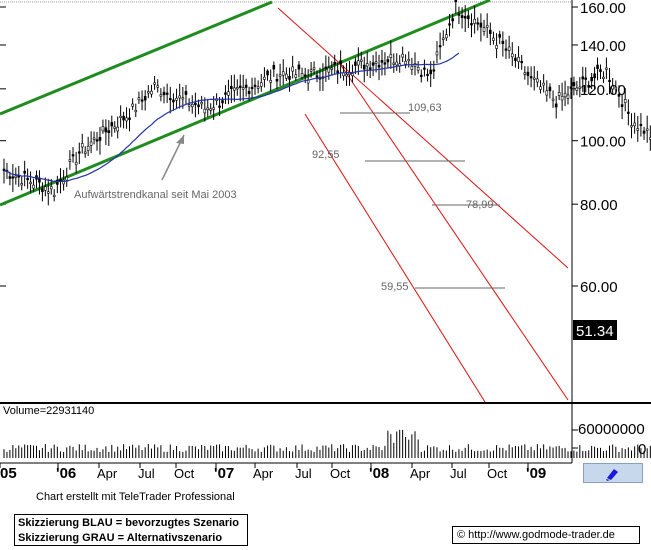 The width and height of the screenshot is (651, 550). Describe the element at coordinates (48, 411) in the screenshot. I see `volume-label: Volume=22931140` at that location.